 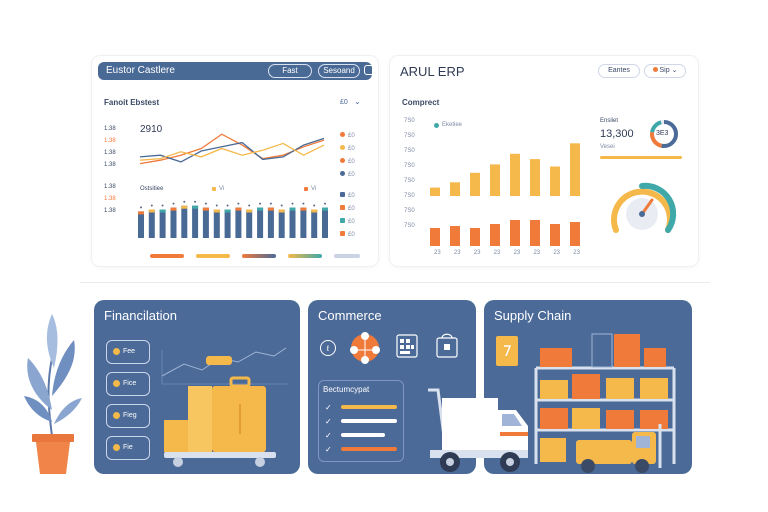 What do you see at coordinates (152, 189) in the screenshot?
I see `bar-chart-label: Ostsitiee` at bounding box center [152, 189].